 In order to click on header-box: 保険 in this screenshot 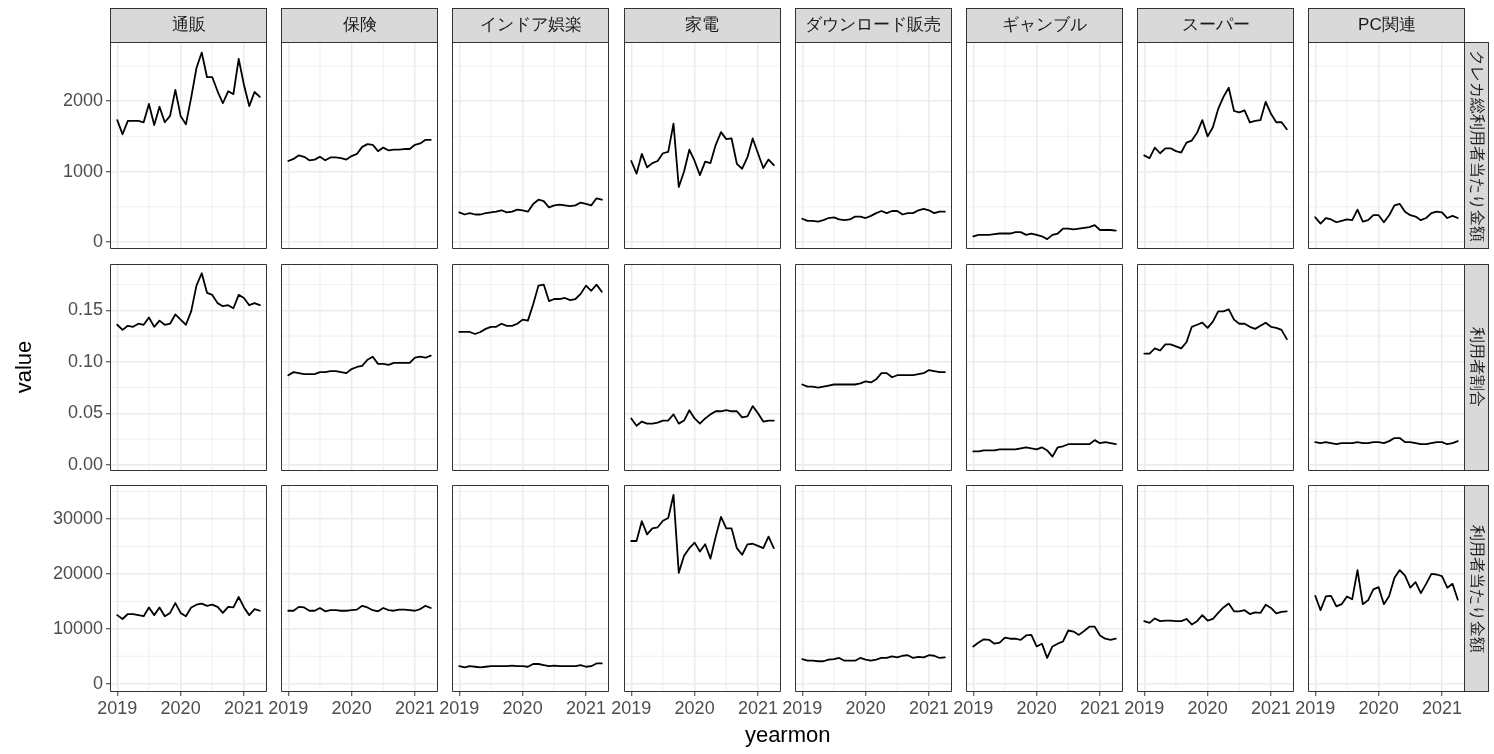, I will do `click(360, 25)`.